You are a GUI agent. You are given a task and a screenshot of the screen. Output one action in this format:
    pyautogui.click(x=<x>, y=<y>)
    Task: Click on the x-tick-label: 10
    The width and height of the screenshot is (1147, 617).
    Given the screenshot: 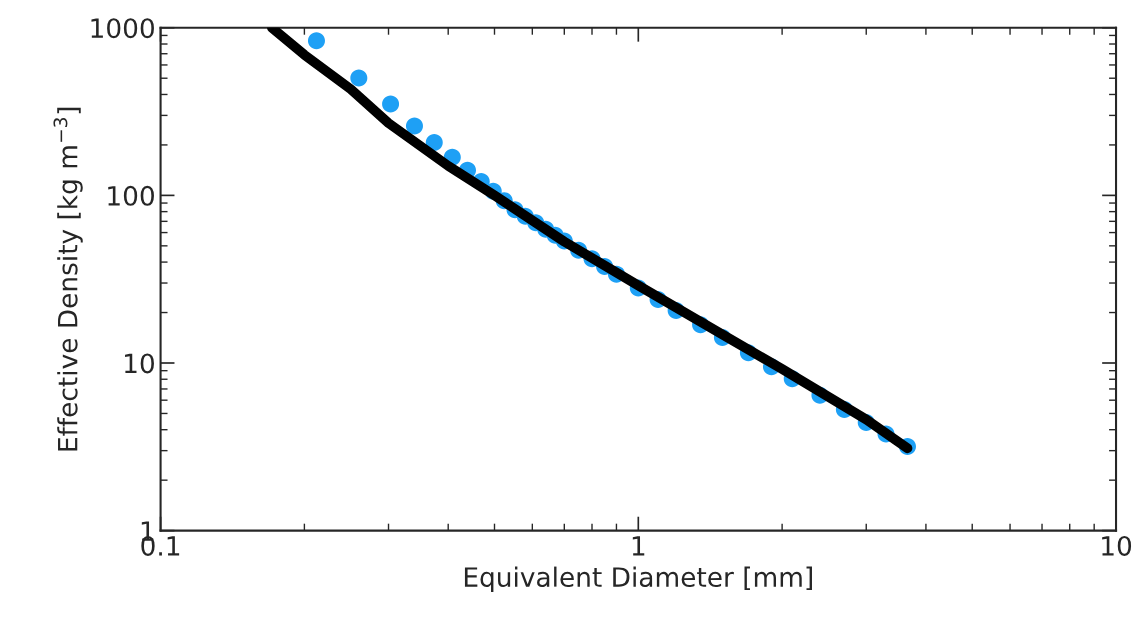 What is the action you would take?
    pyautogui.click(x=1117, y=545)
    